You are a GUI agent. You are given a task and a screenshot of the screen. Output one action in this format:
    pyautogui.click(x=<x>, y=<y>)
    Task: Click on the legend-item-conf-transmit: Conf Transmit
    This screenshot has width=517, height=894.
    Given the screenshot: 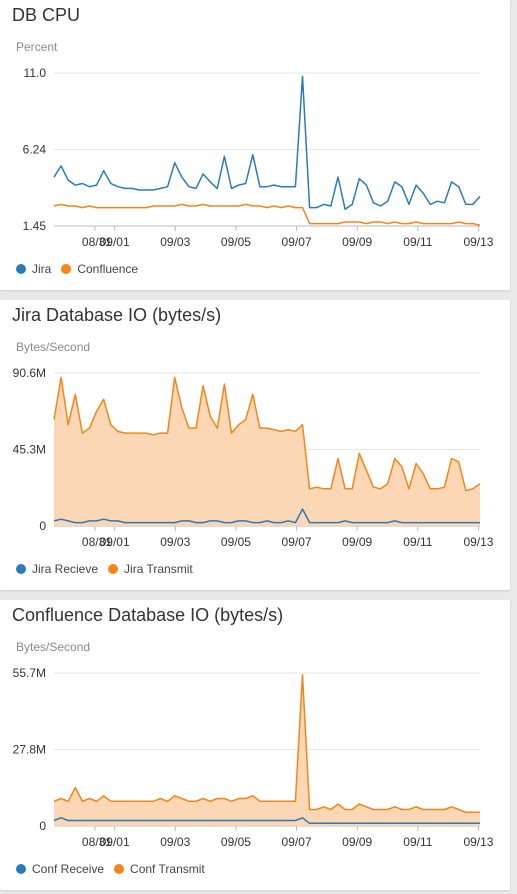 What is the action you would take?
    pyautogui.click(x=159, y=869)
    